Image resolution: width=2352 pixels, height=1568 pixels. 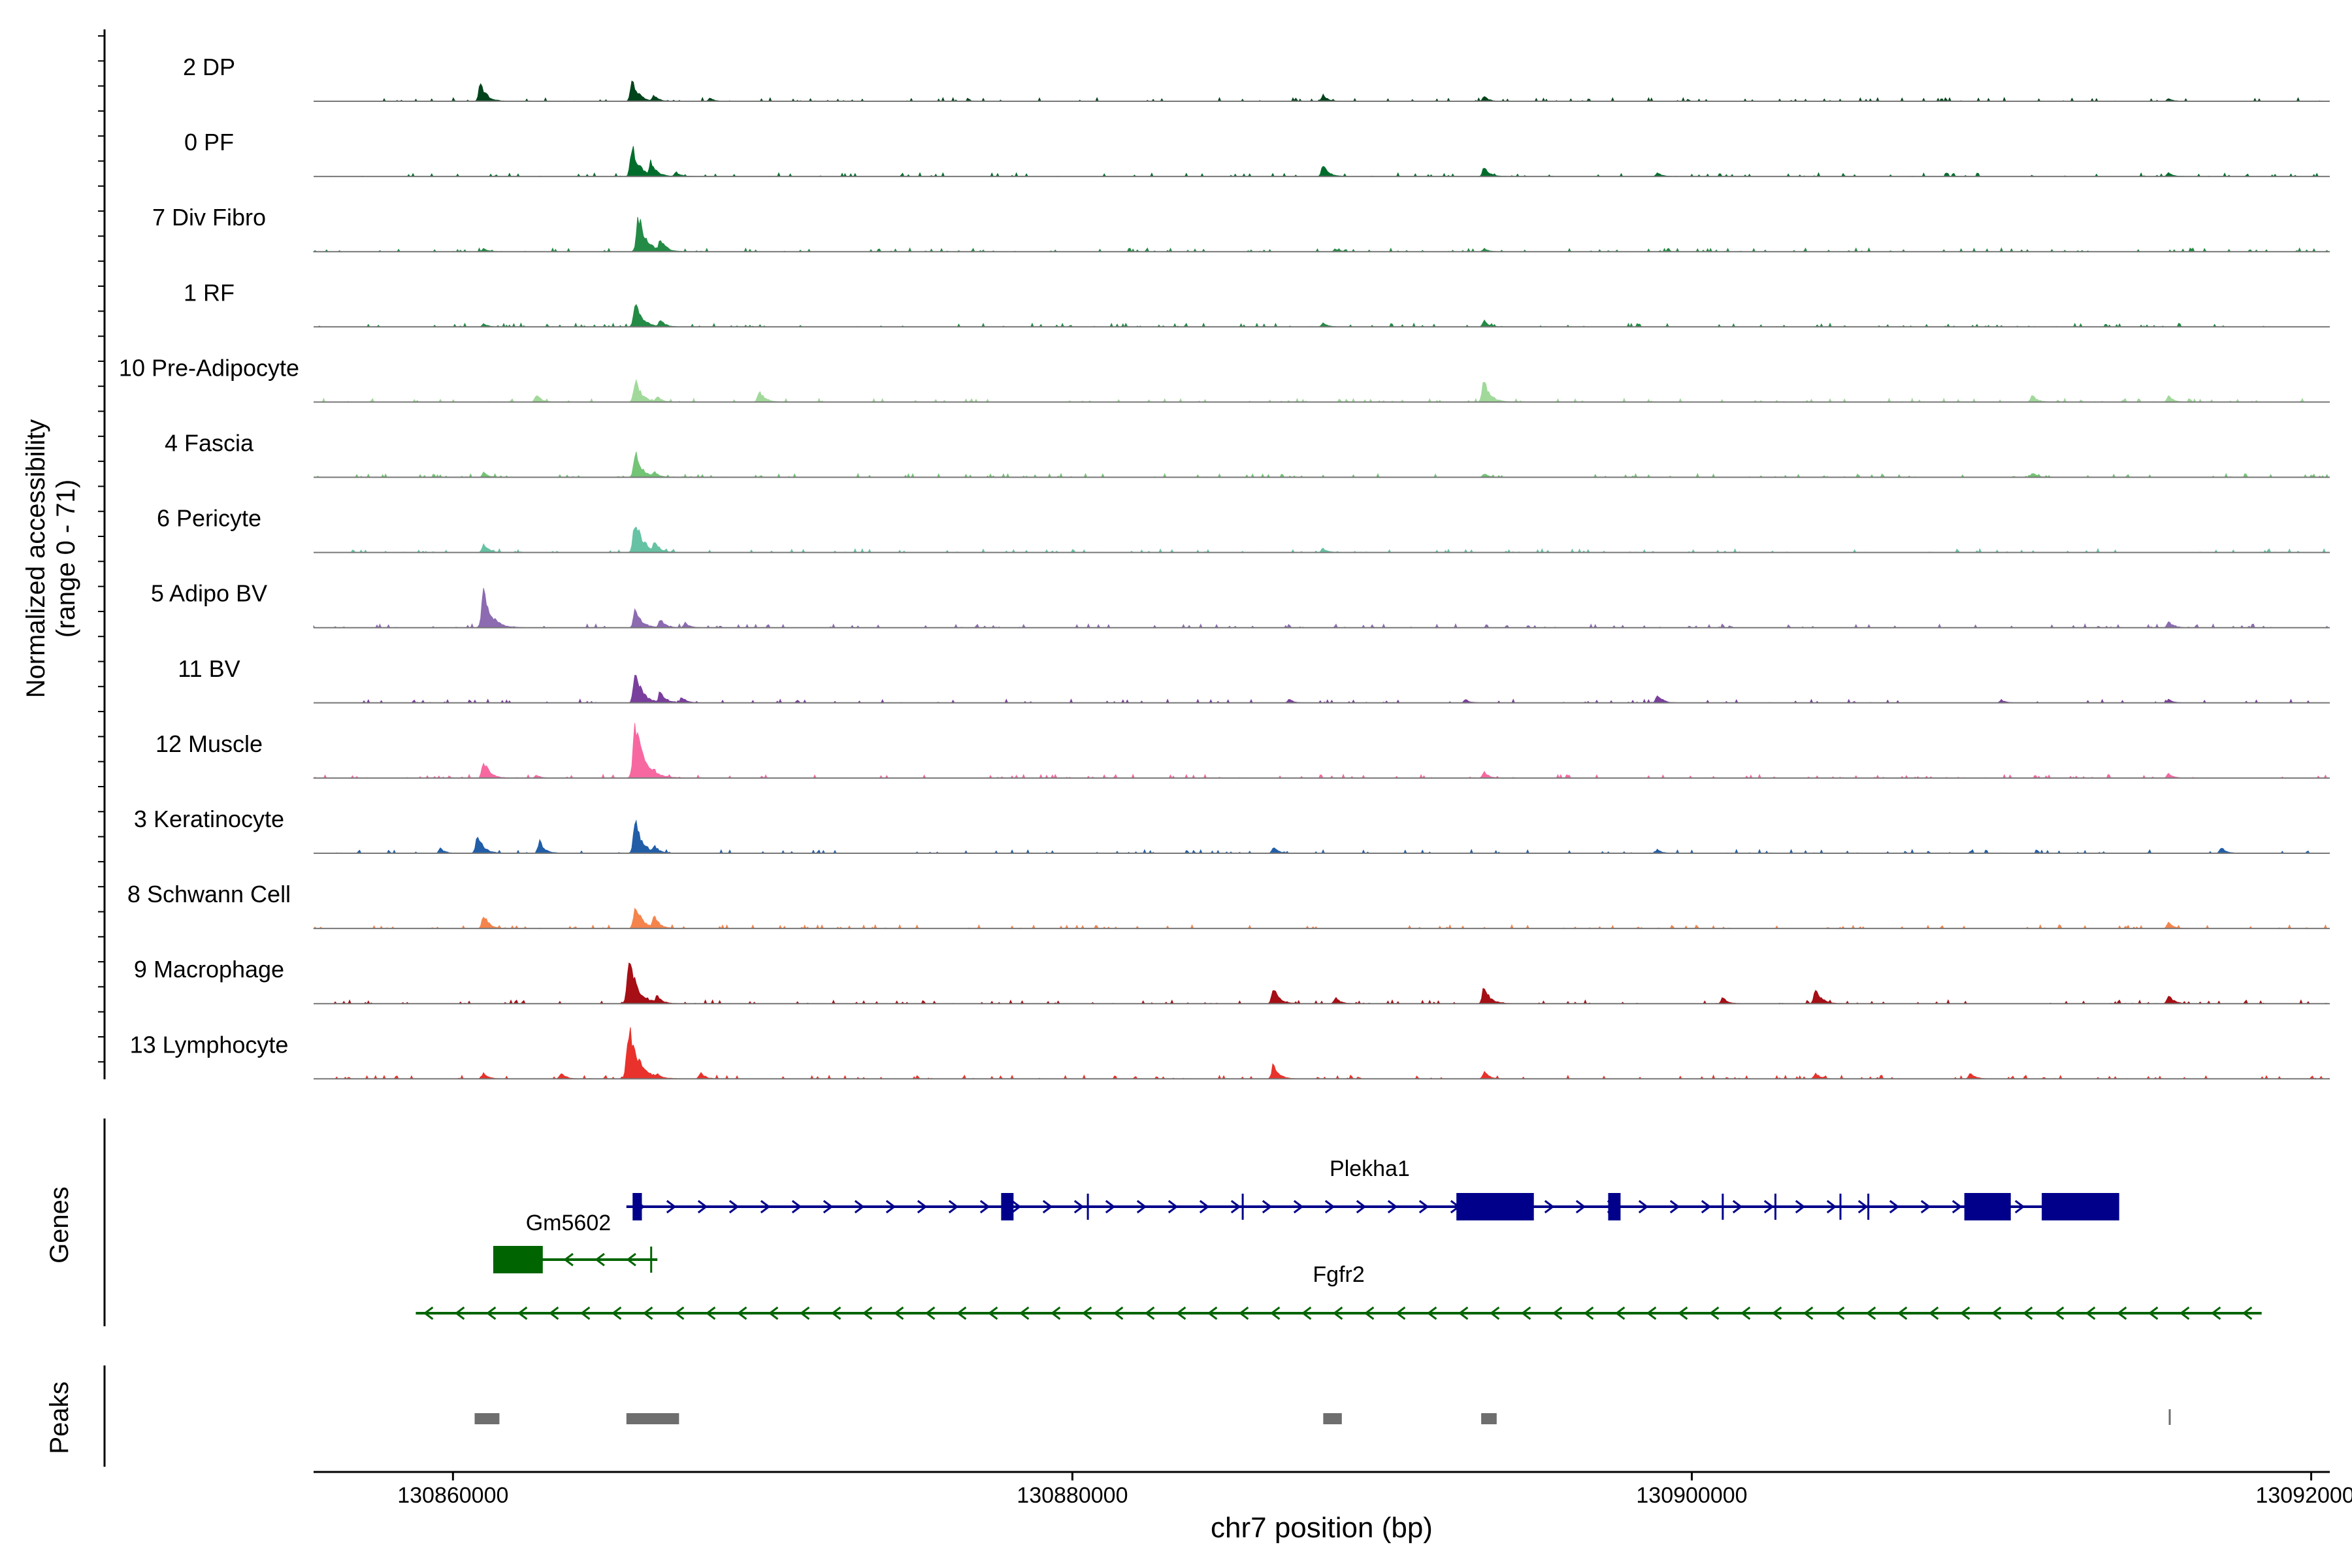 What do you see at coordinates (209, 593) in the screenshot?
I see `track-label: 5 Adipo BV` at bounding box center [209, 593].